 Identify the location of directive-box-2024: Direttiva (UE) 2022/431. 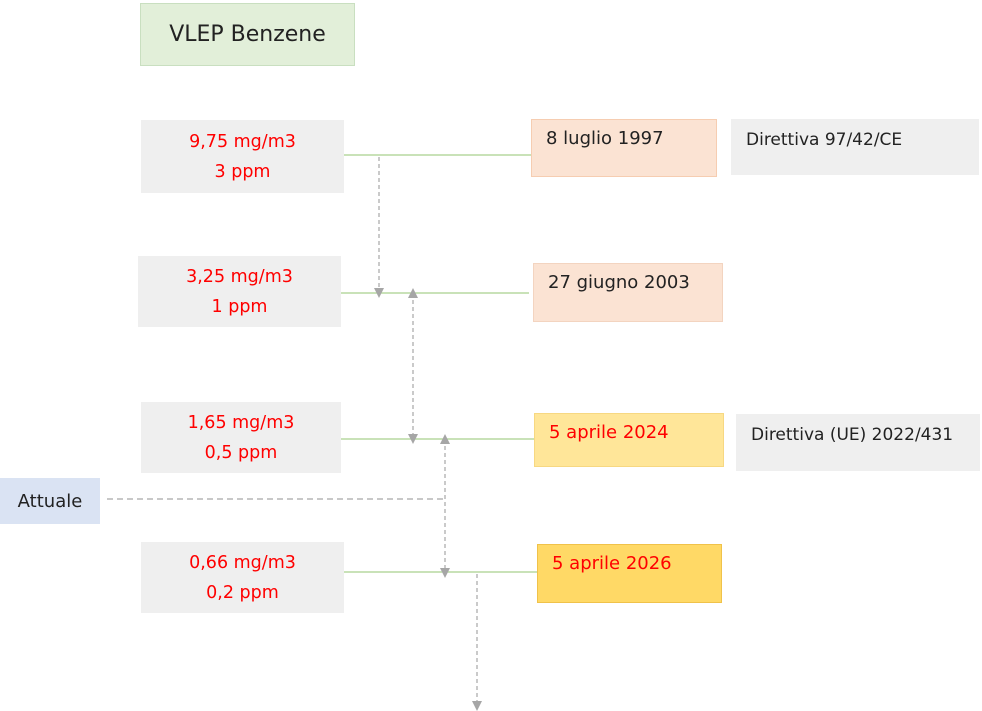
(858, 442).